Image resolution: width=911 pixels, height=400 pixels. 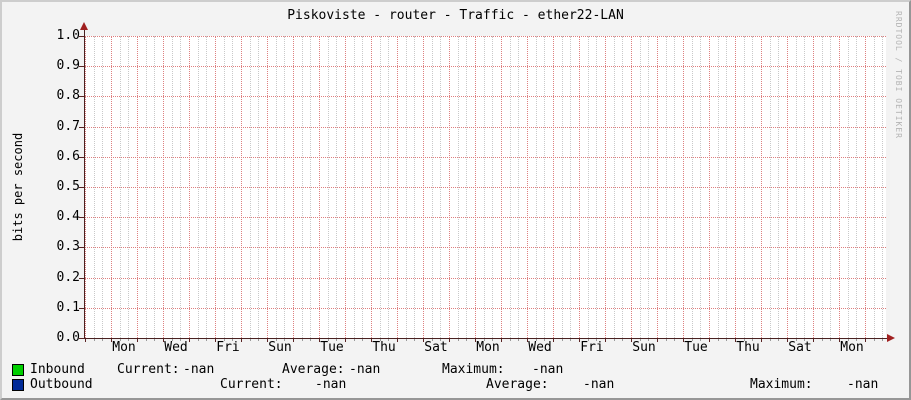 I want to click on y-axis-line, so click(x=84, y=184).